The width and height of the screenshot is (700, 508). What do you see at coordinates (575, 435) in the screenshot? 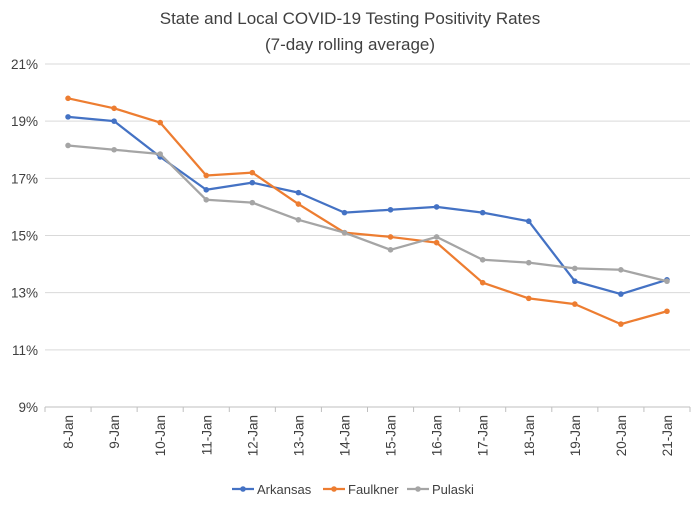
I see `x-tick-label: 19-Jan` at bounding box center [575, 435].